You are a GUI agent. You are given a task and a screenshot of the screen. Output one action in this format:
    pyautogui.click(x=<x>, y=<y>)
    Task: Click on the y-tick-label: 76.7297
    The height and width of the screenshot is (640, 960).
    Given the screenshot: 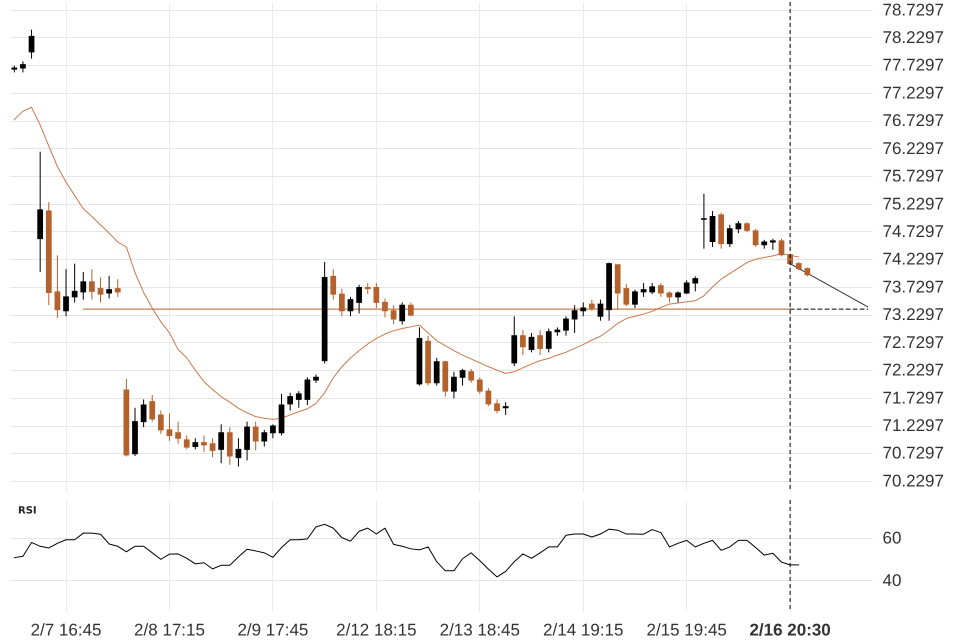 What is the action you would take?
    pyautogui.click(x=913, y=120)
    